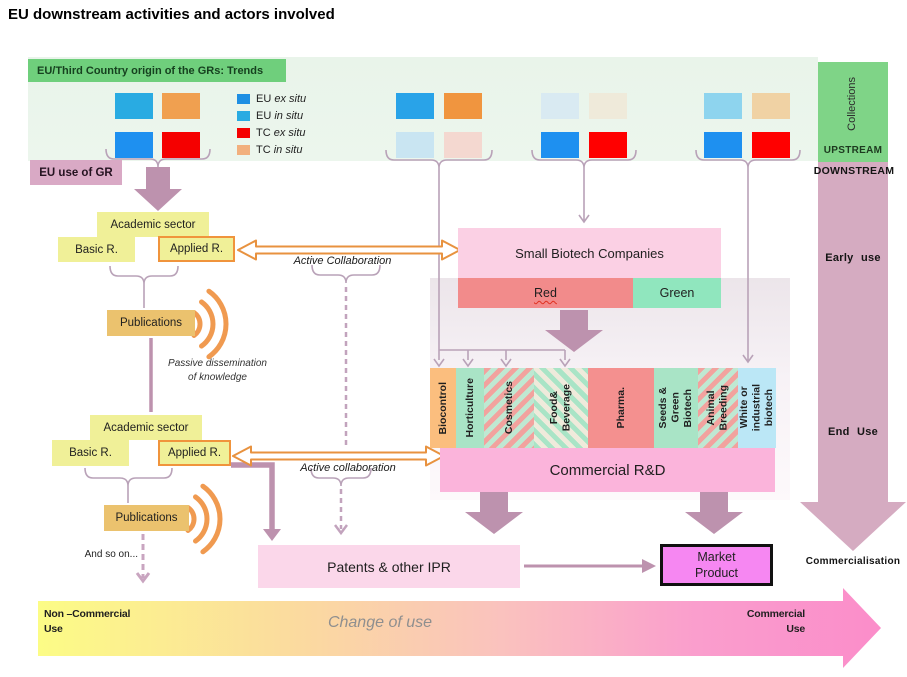 The width and height of the screenshot is (907, 677). I want to click on downstream-label: DOWNSTREAM, so click(854, 171).